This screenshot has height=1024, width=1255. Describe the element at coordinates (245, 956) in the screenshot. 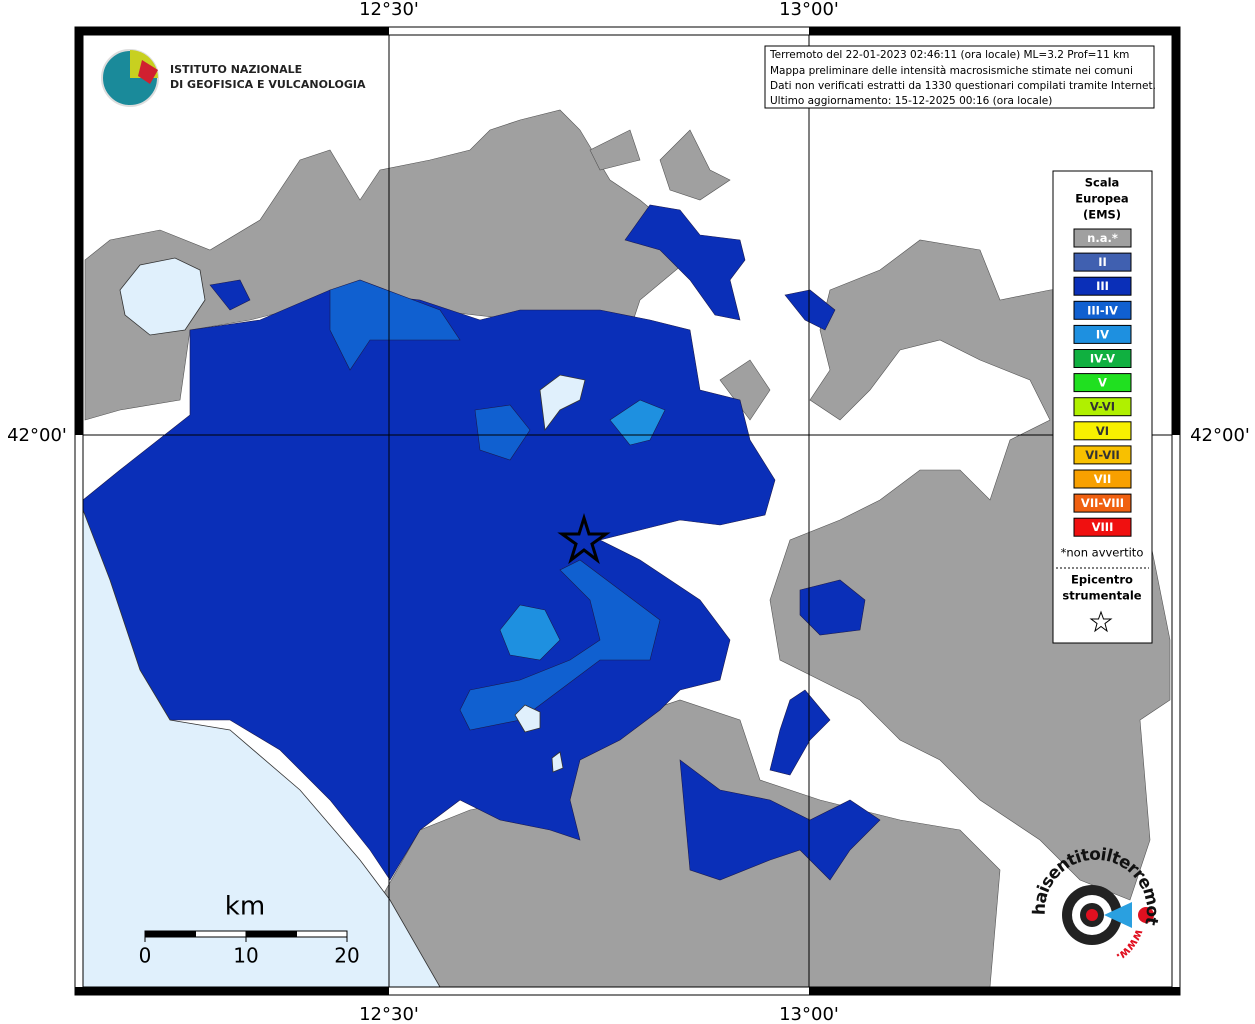

I see `scale-tick-label: 10` at that location.